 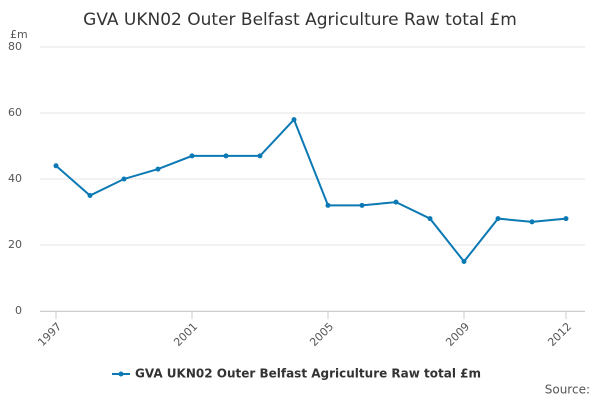 What do you see at coordinates (457, 334) in the screenshot?
I see `x-tick-label: 2009` at bounding box center [457, 334].